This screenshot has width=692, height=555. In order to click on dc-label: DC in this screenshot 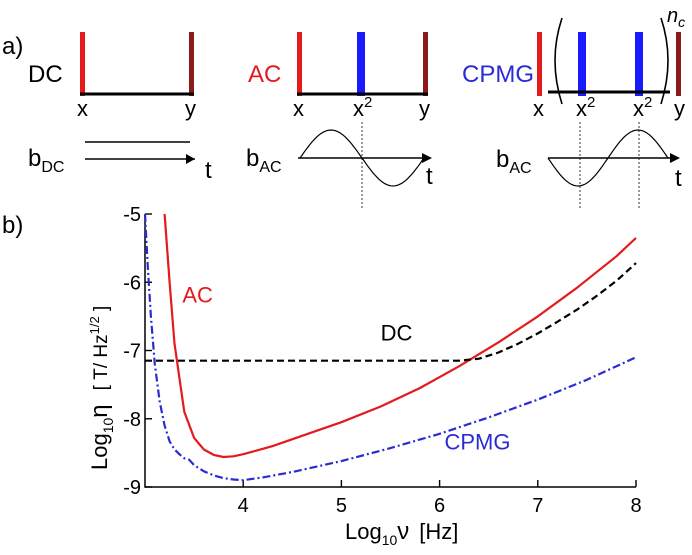, I will do `click(45, 74)`.